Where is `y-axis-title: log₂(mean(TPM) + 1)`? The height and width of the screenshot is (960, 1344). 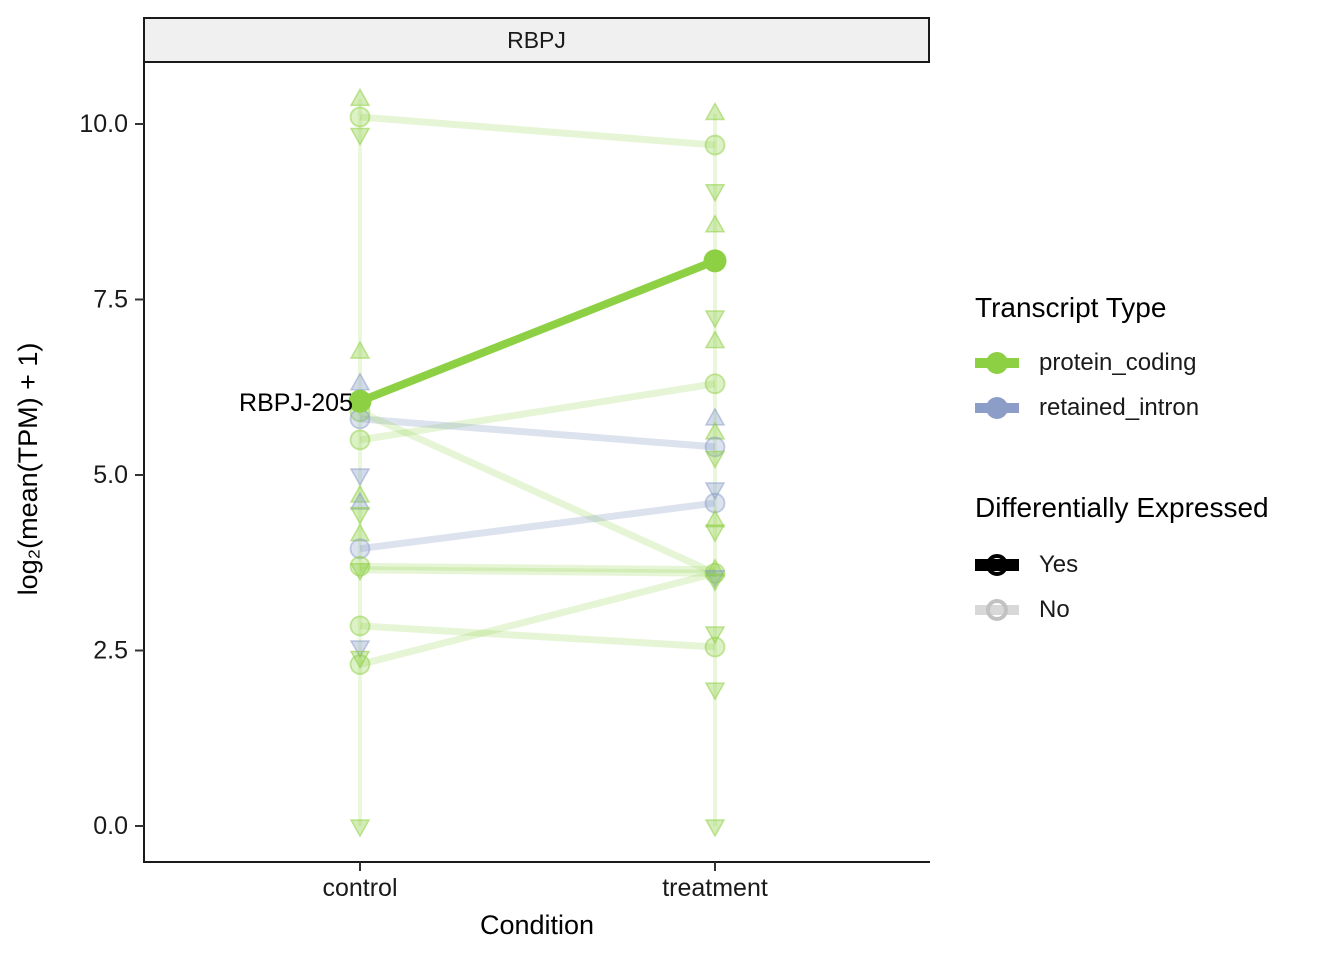
y-axis-title: log₂(mean(TPM) + 1) is located at coordinates (28, 469).